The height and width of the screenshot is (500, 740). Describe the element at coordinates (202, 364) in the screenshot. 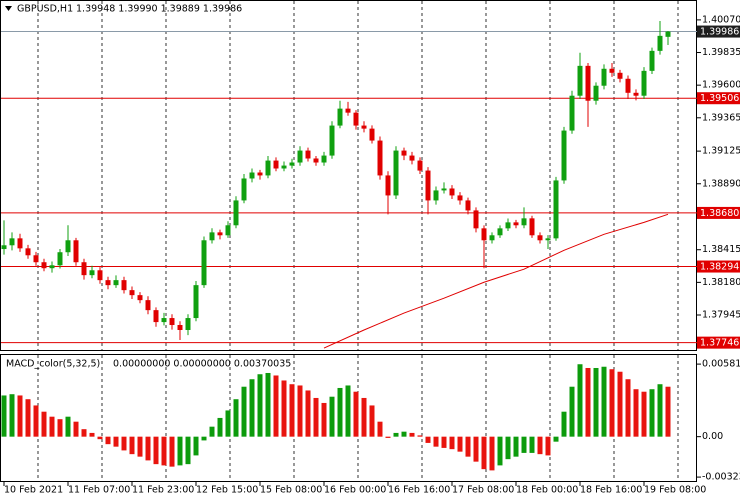

I see `macd-values: 0.00000000 0.00000000 0.00370035` at that location.